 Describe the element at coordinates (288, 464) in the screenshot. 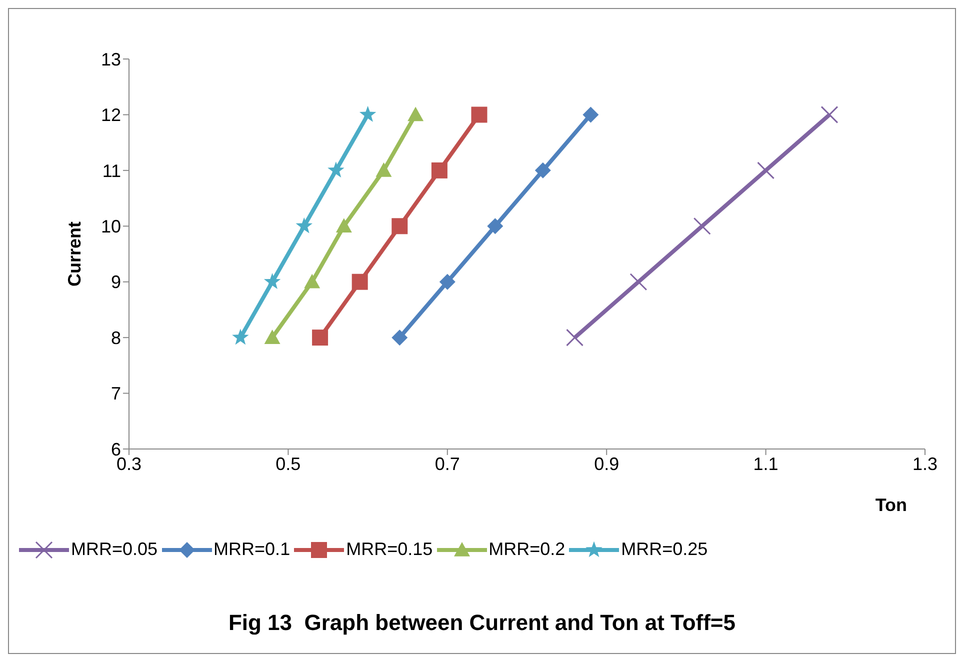

I see `x-tick-label: 0.5` at that location.